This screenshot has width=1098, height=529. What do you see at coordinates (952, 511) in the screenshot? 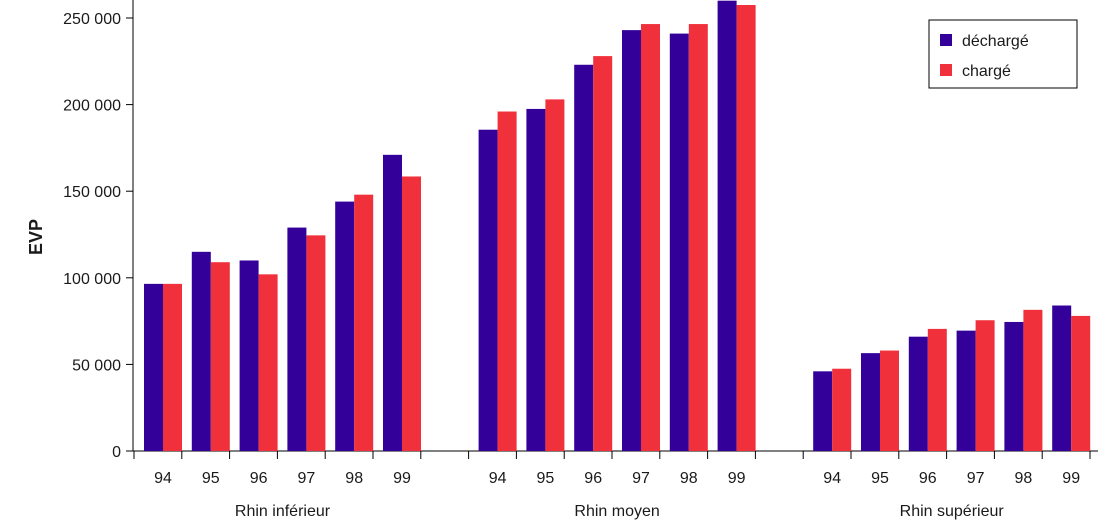
I see `group-label: Rhin supérieur` at bounding box center [952, 511].